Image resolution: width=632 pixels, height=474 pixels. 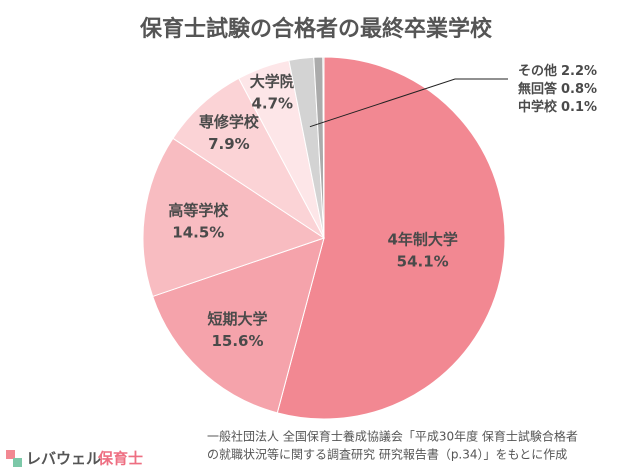 I want to click on source-note: の就職状況等に関する調査研究 研究報告書（p.34）」をもとに作成, so click(x=387, y=454).